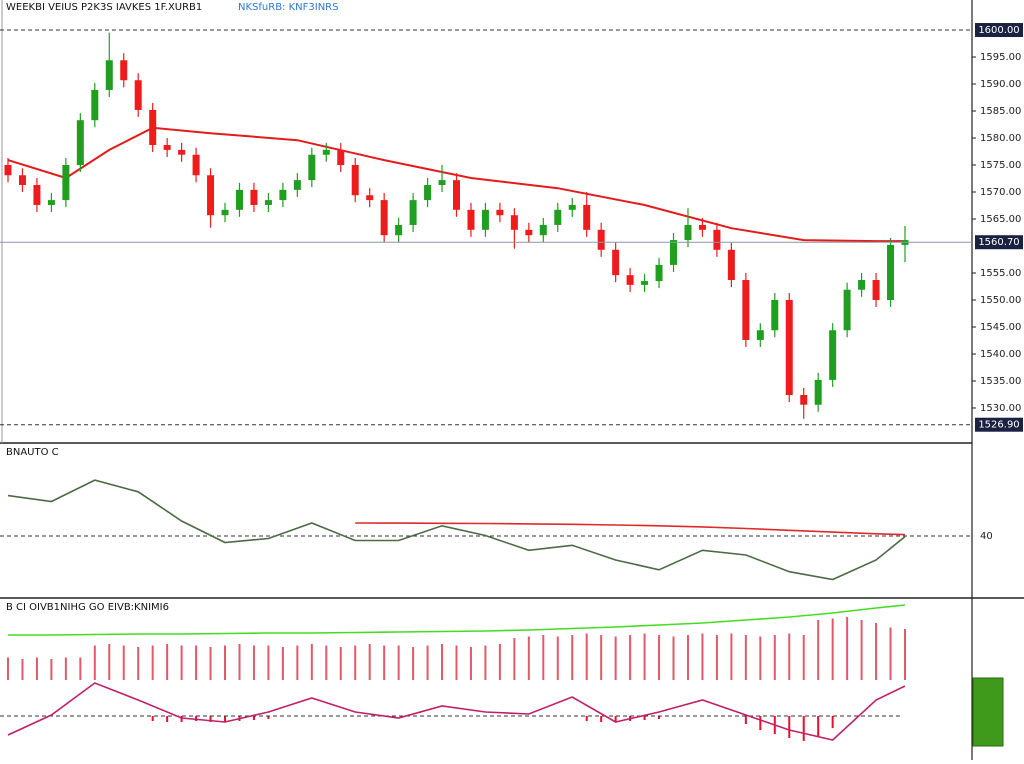 This screenshot has height=764, width=1024. I want to click on chart-title: WEEKBI VEIUS P2K3S IAVKES 1F.XURB1, so click(104, 7).